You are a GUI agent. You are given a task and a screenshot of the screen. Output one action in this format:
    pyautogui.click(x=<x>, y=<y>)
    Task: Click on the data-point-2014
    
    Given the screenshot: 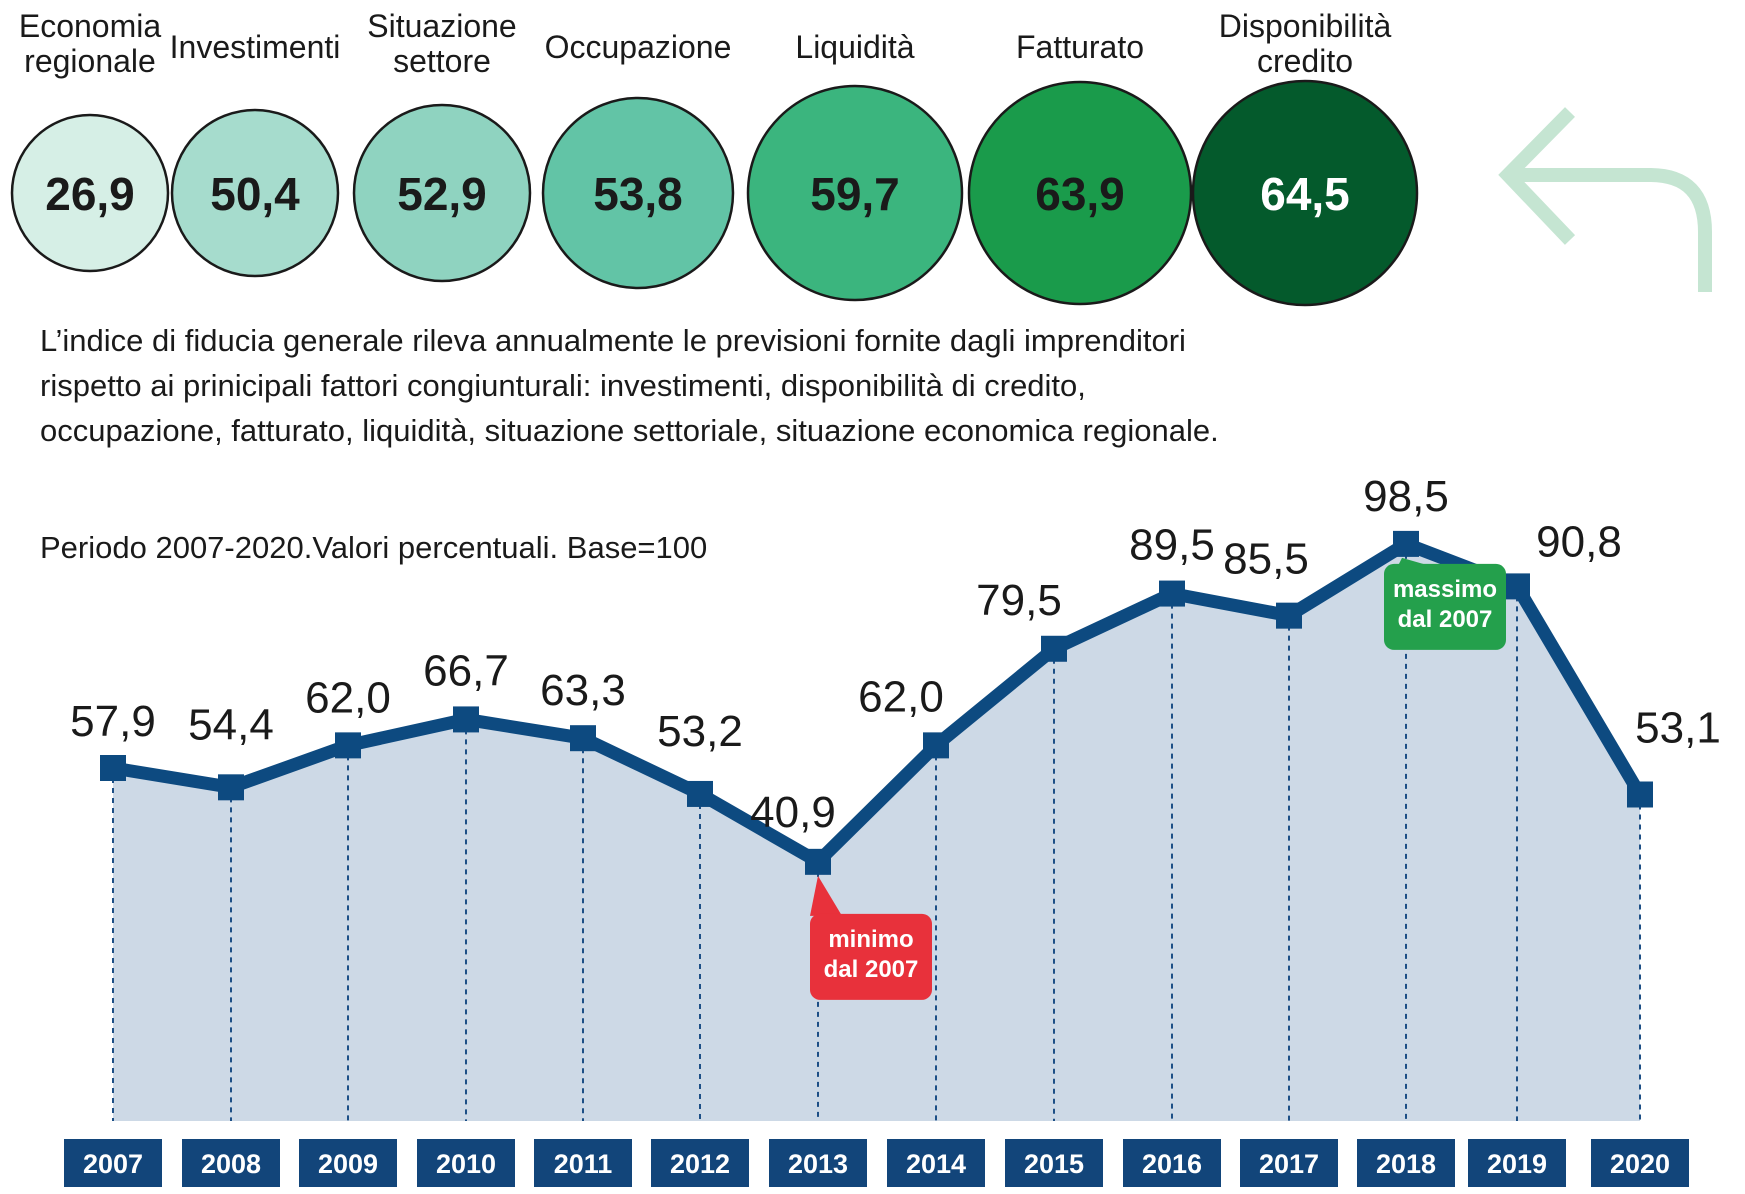 What is the action you would take?
    pyautogui.click(x=936, y=745)
    